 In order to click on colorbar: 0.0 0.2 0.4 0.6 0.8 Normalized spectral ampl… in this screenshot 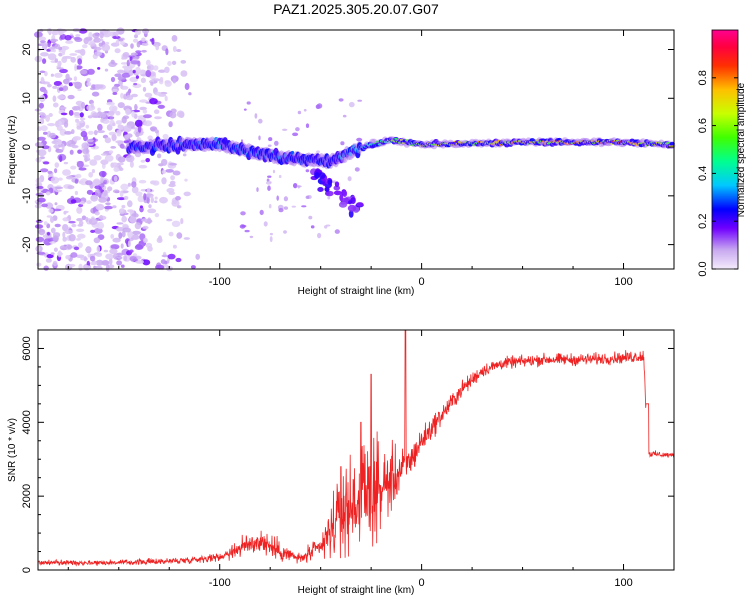, I will do `click(722, 153)`.